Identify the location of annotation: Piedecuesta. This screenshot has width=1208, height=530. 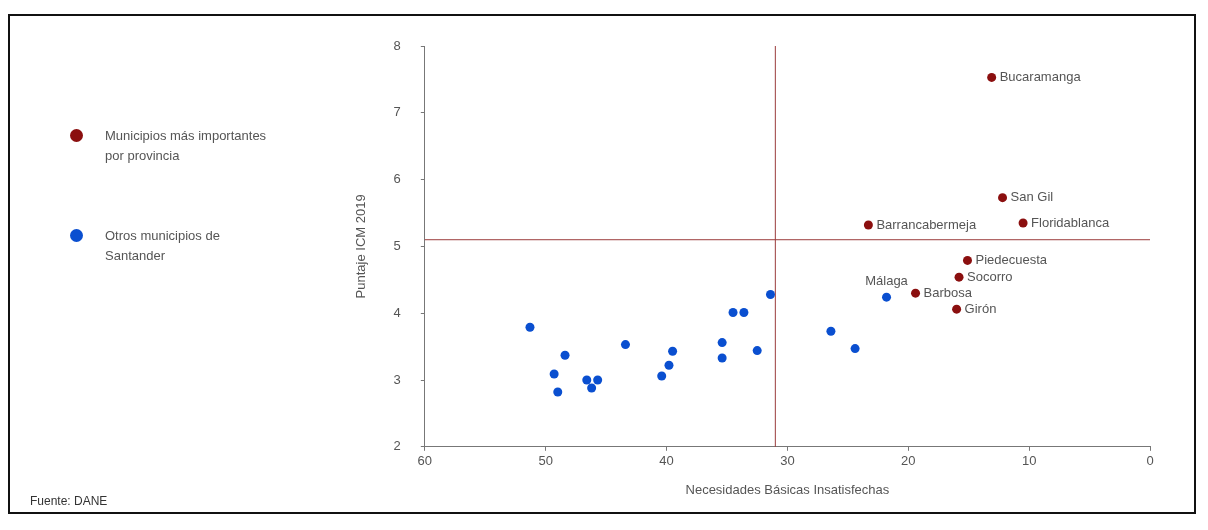
(1011, 260).